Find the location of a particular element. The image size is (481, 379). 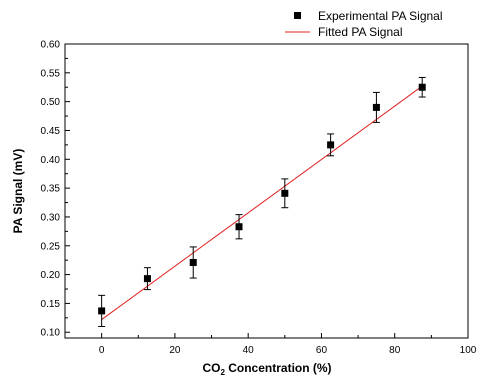

x-tick-label: 0 is located at coordinates (102, 350).